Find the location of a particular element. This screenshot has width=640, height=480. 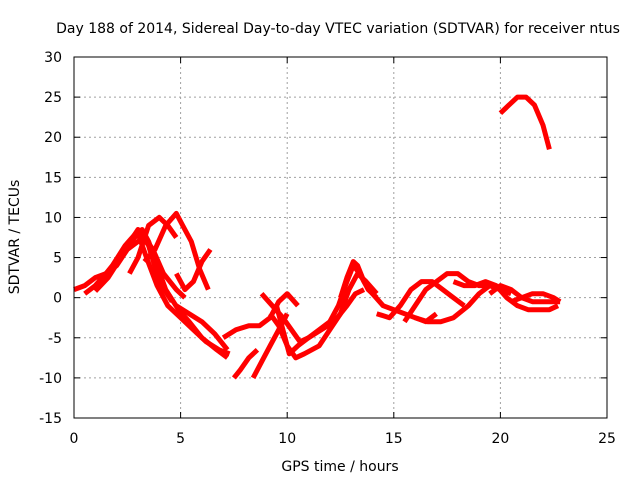

y-tick-label: -10 is located at coordinates (50, 379).